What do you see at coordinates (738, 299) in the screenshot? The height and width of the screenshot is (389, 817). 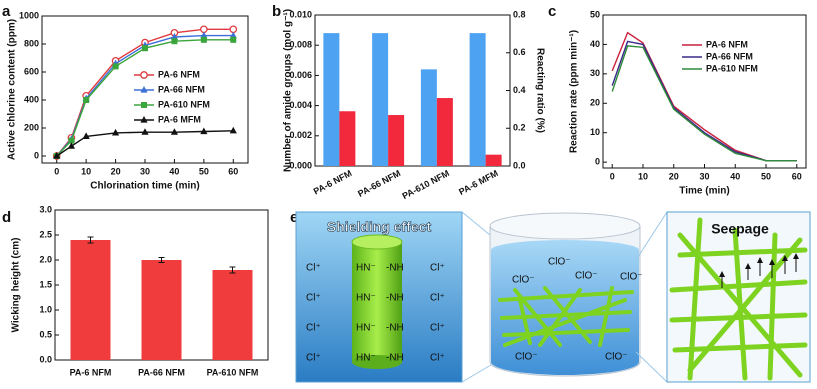 I see `seepage-mesh` at bounding box center [738, 299].